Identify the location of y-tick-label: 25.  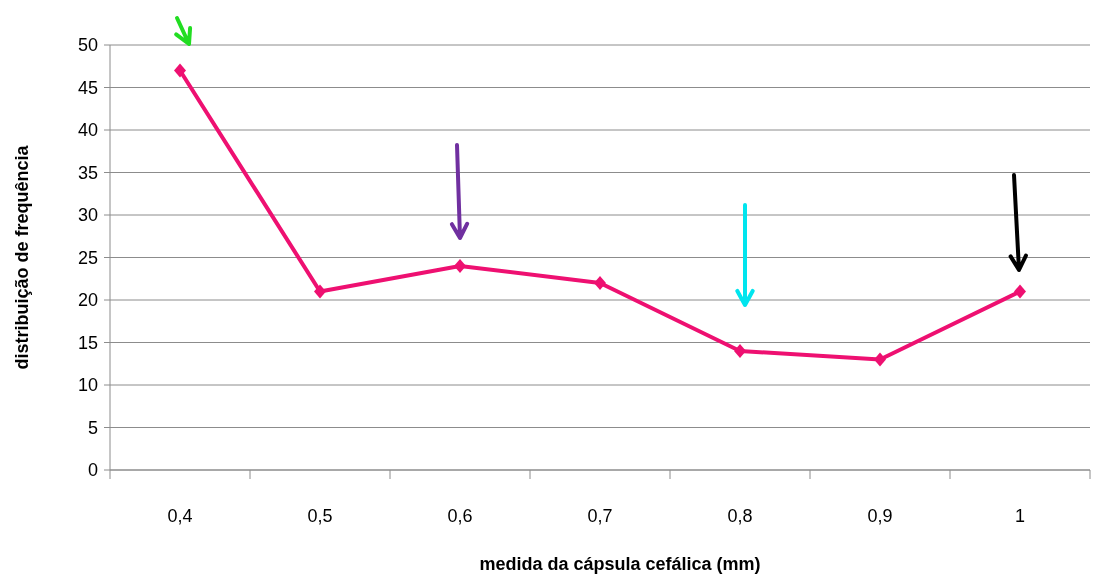
(87, 257).